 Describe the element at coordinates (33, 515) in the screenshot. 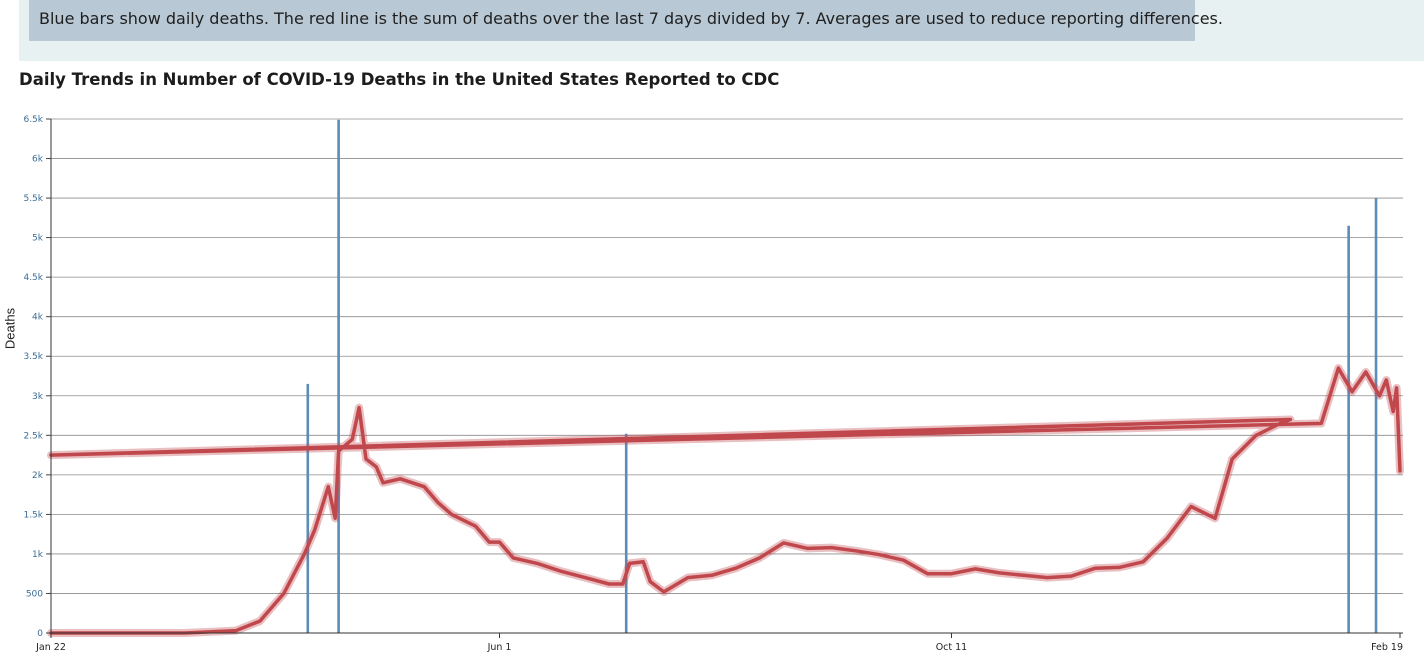

I see `y-tick-label: 1.5k` at that location.